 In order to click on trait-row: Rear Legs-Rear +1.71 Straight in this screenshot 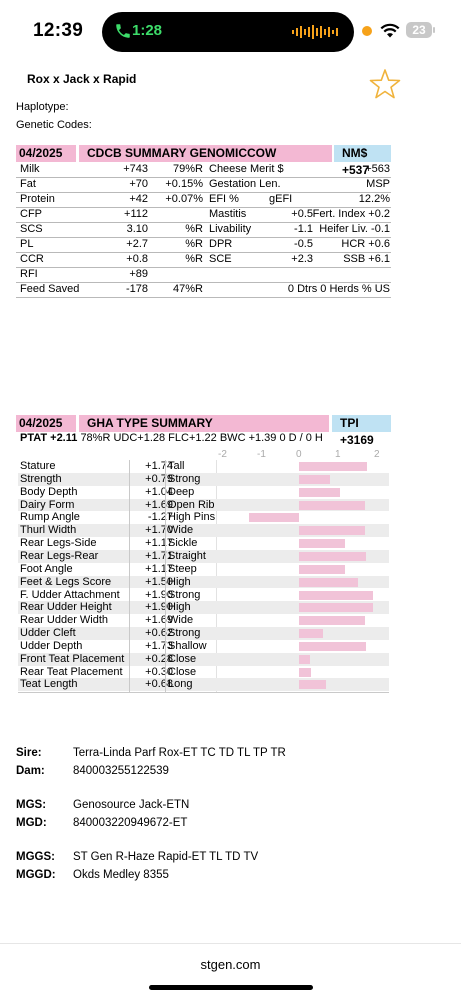, I will do `click(203, 556)`.